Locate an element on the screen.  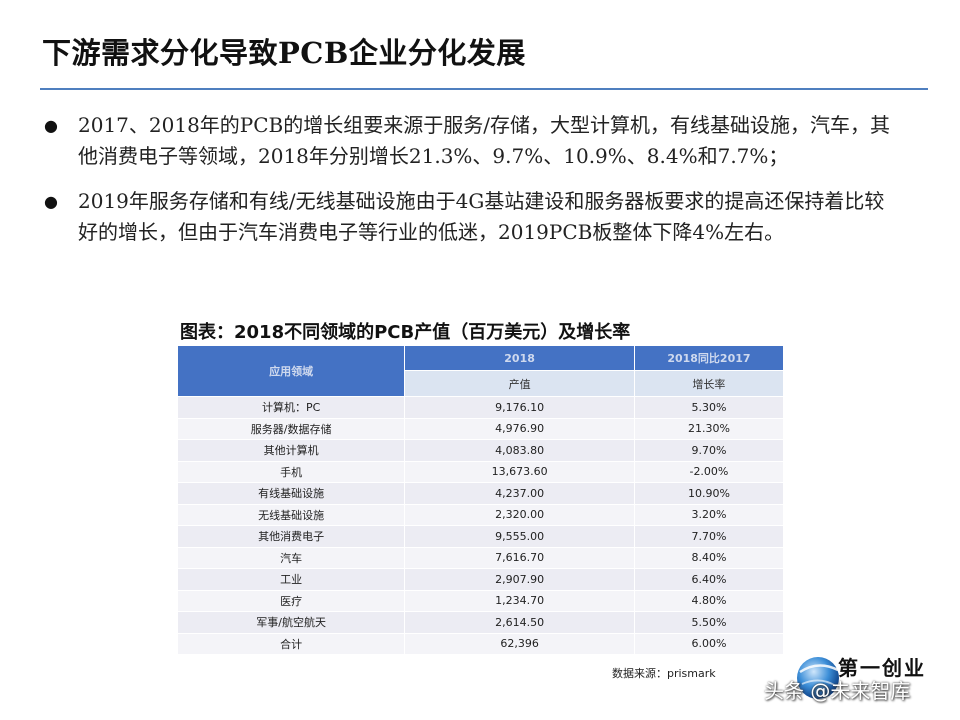
table-row: 医疗 1,234.70 4.80% is located at coordinates (480, 600).